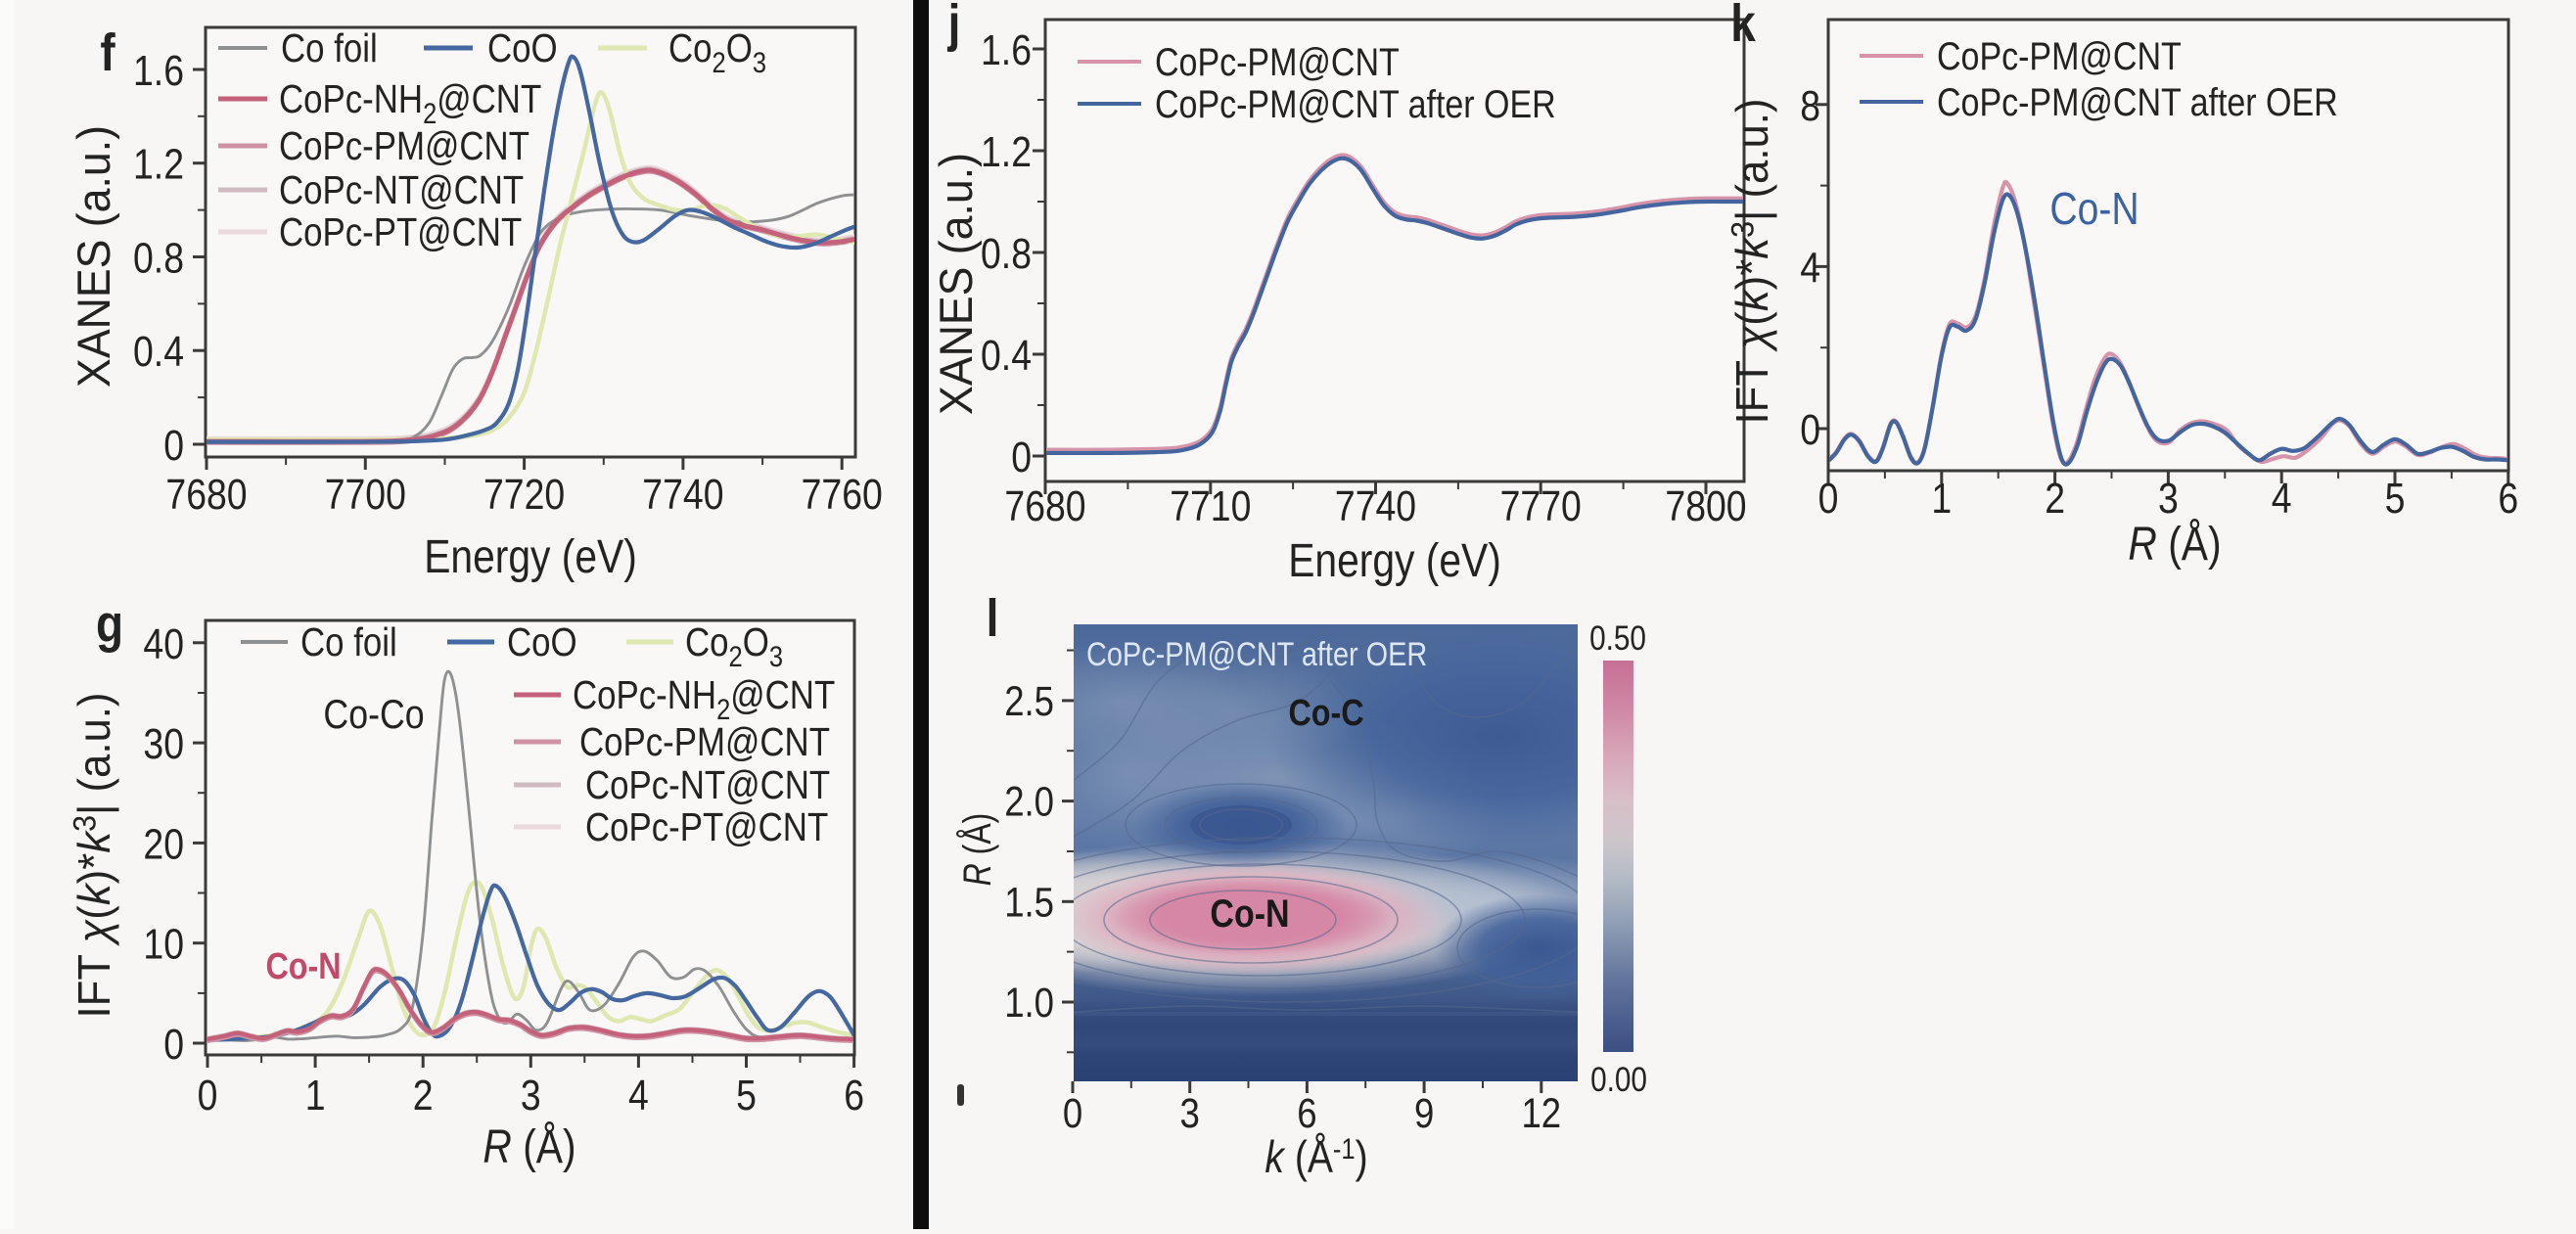 The image size is (2576, 1234). I want to click on svg-text: 7760, so click(842, 494).